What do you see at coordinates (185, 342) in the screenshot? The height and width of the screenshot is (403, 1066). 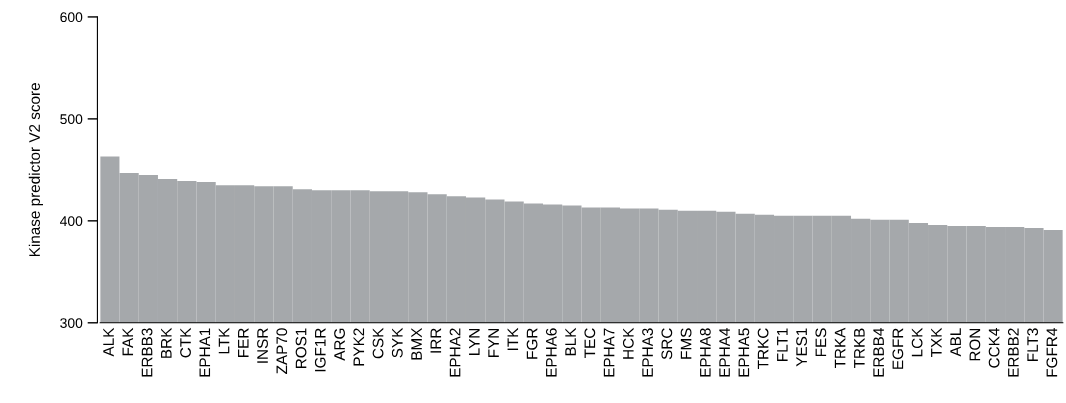 I see `x-tick-label: CTK` at bounding box center [185, 342].